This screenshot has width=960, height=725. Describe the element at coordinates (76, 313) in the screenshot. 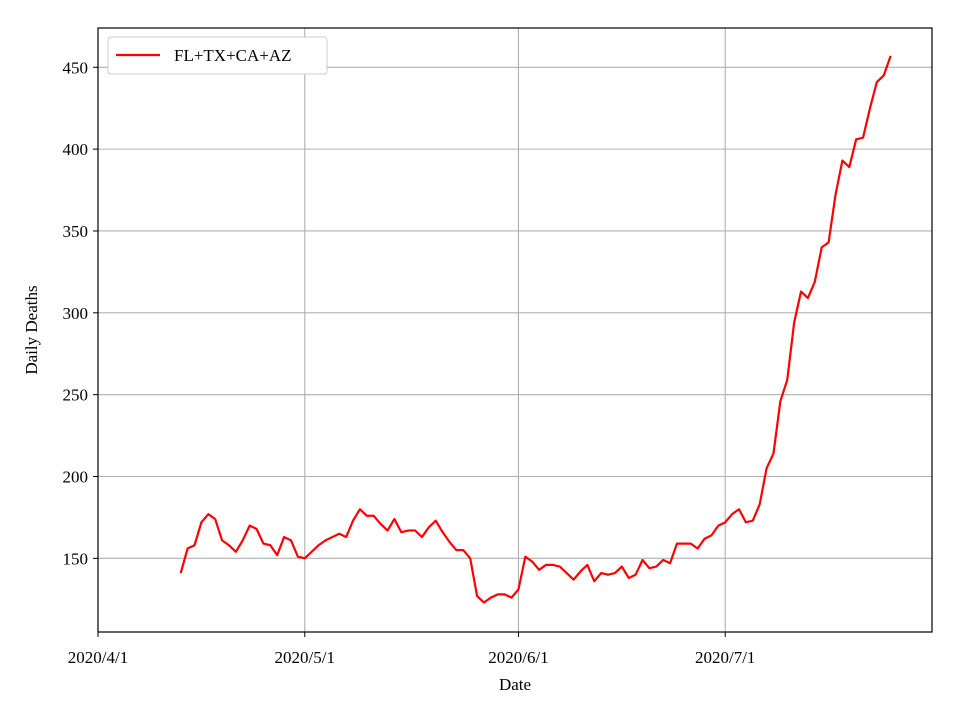

I see `y-tick-label: 300` at that location.